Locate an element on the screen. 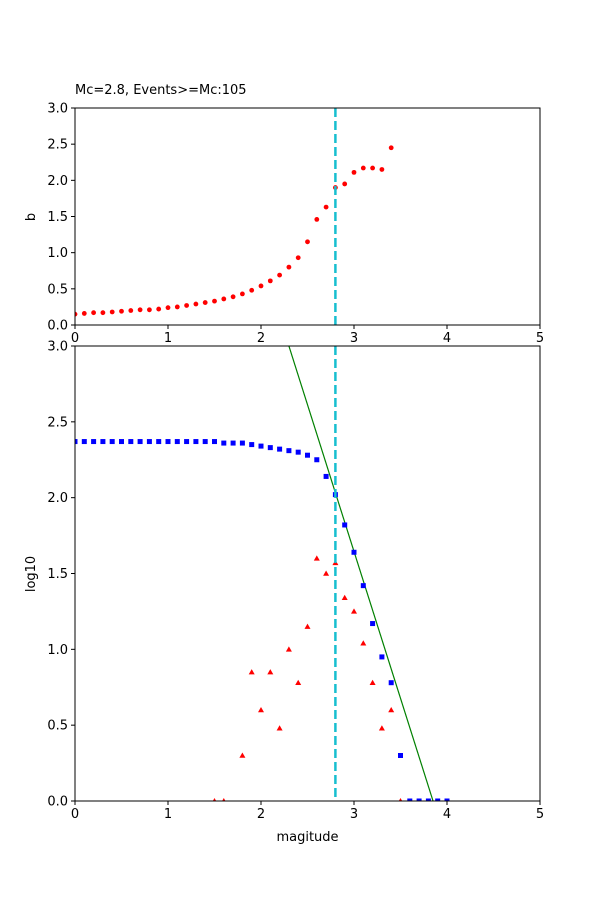 This screenshot has width=600, height=900. top-x-tick-label: 3 is located at coordinates (354, 338).